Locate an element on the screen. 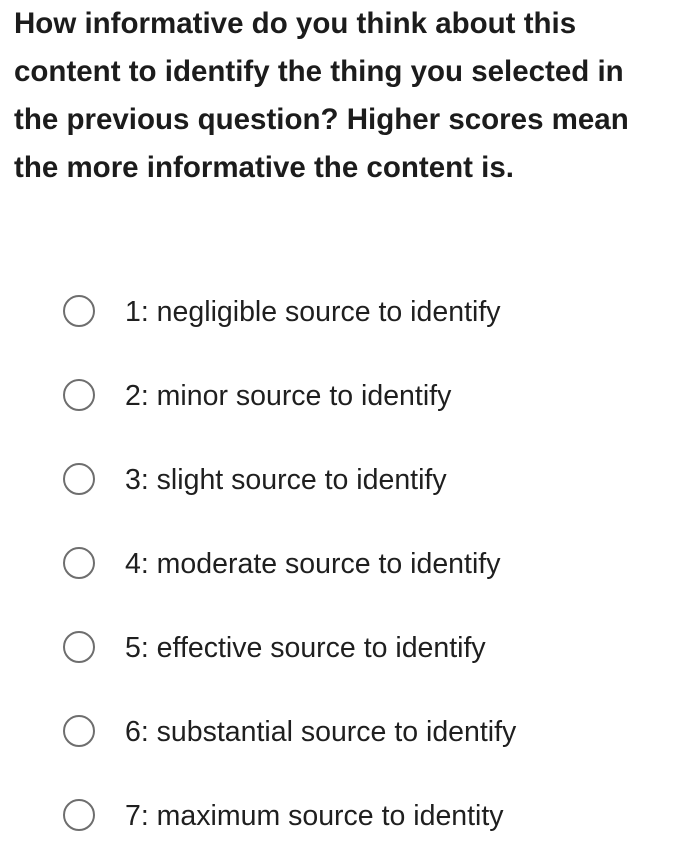  radio-option-label: 6: substantial source to identify is located at coordinates (321, 732).